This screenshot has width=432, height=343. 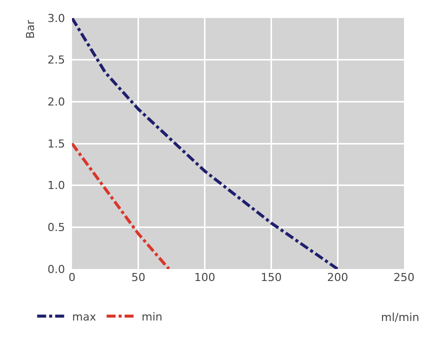 What do you see at coordinates (138, 277) in the screenshot?
I see `x-tick-label: 50` at bounding box center [138, 277].